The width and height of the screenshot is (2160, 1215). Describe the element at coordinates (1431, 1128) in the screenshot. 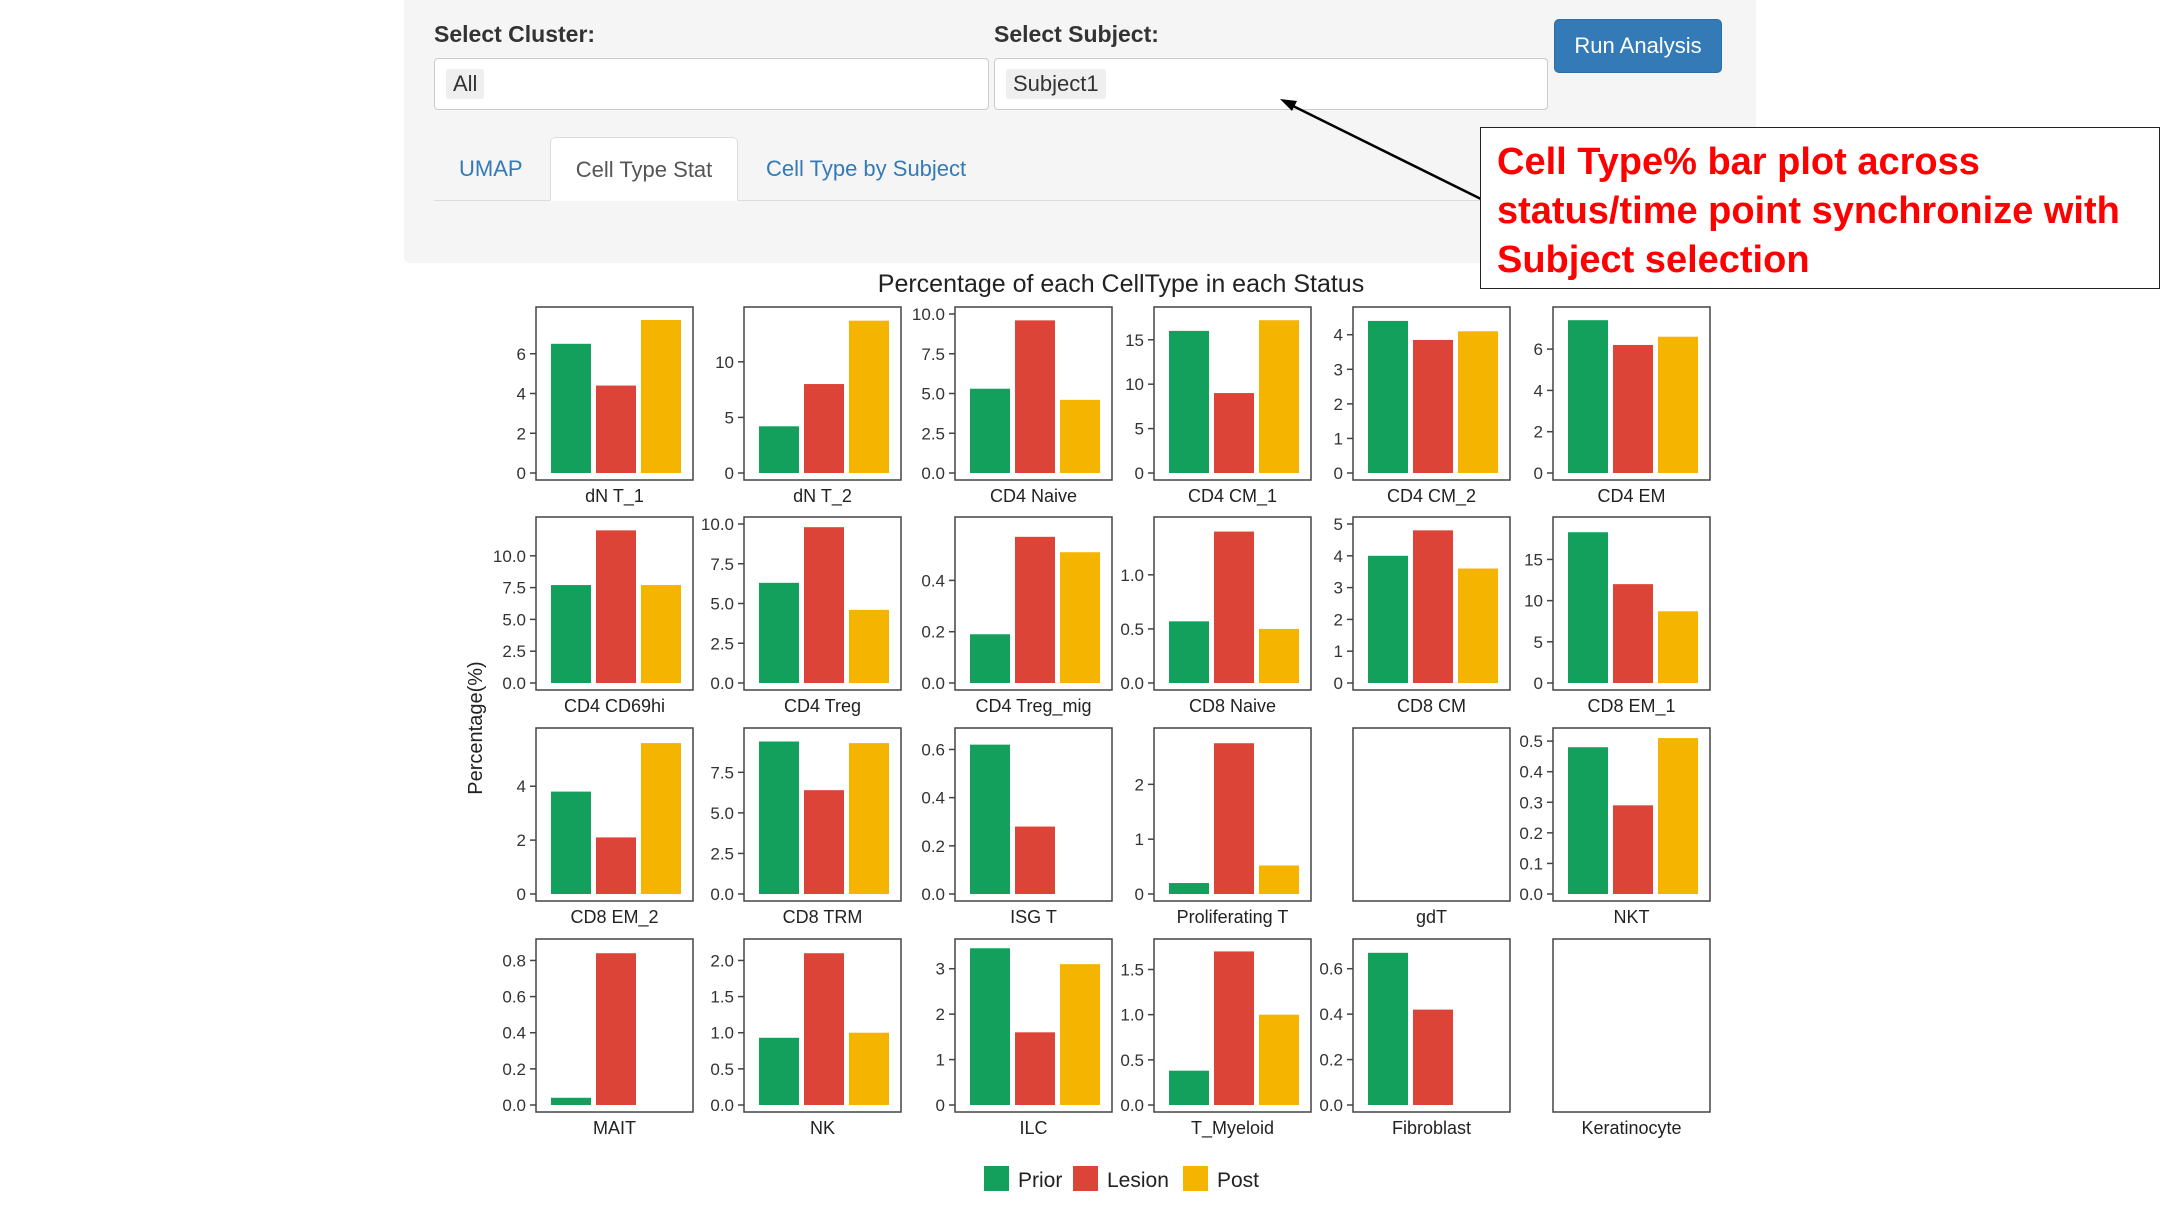

I see `panel-label: Fibroblast` at that location.